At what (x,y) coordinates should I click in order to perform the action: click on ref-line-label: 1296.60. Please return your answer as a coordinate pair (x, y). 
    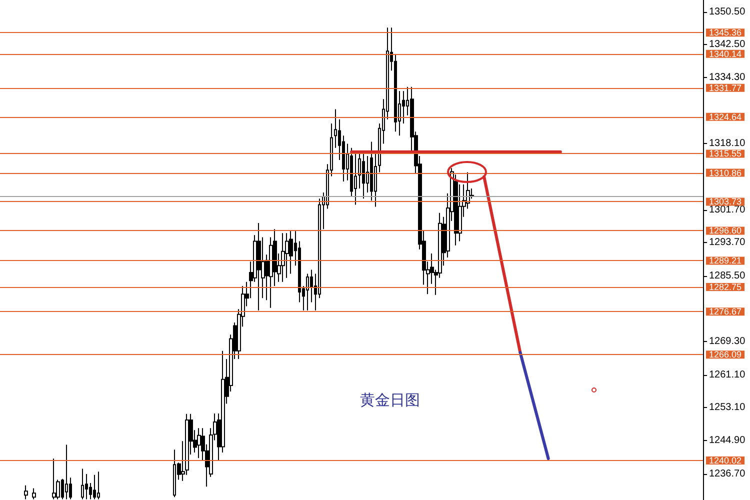
    Looking at the image, I should click on (725, 231).